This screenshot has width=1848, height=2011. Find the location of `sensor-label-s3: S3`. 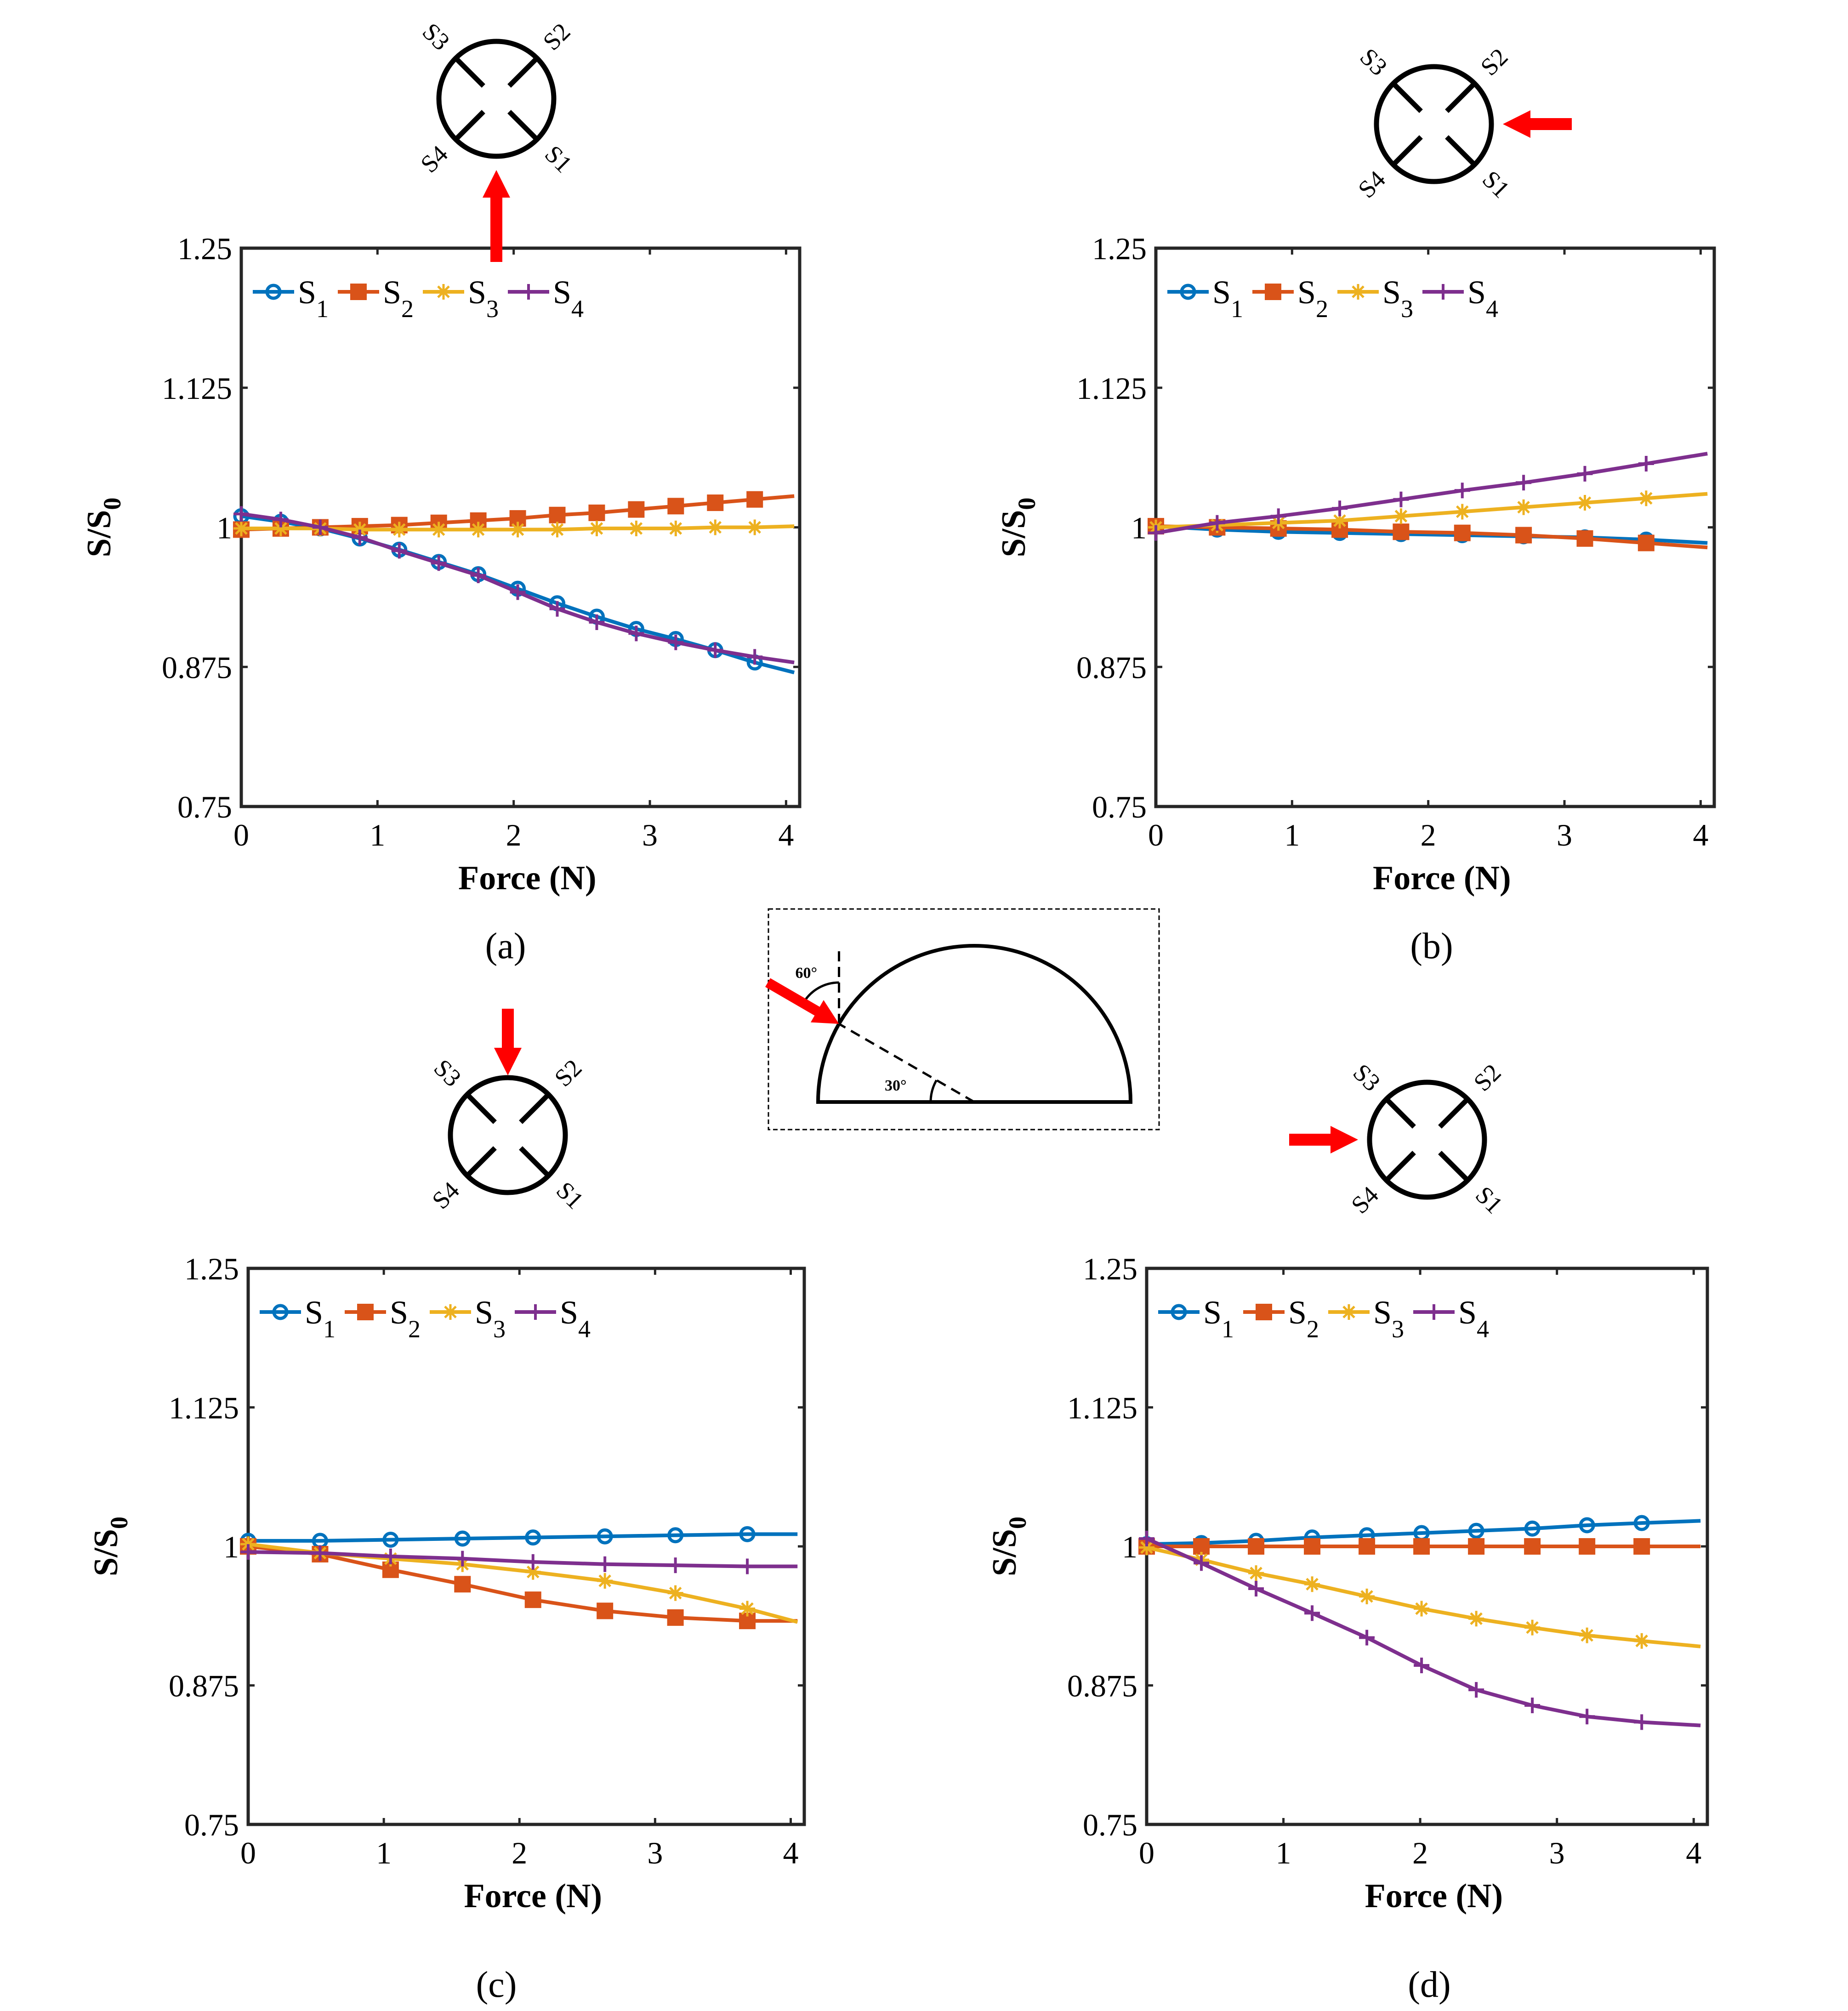

sensor-label-s3: S3 is located at coordinates (1374, 62).